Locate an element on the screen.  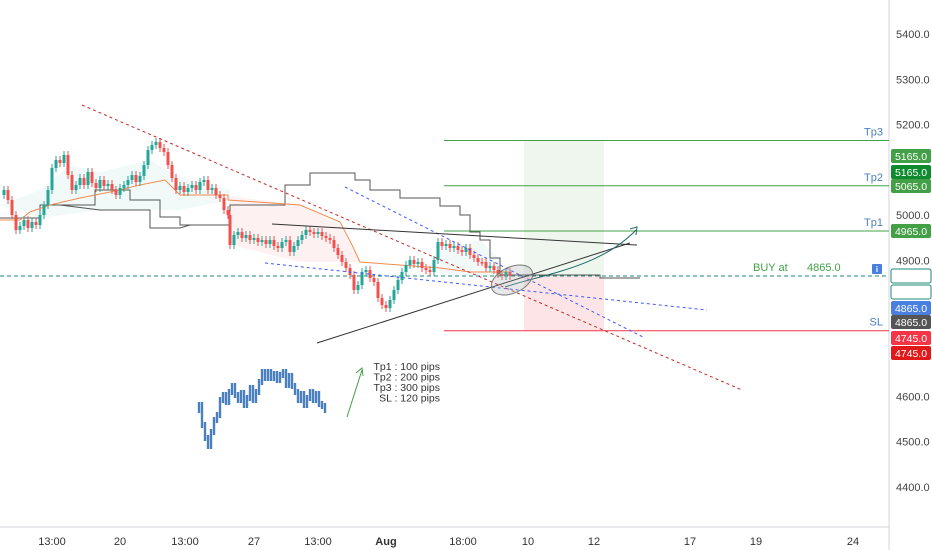
level-label-tp3: Tp3 is located at coordinates (873, 132).